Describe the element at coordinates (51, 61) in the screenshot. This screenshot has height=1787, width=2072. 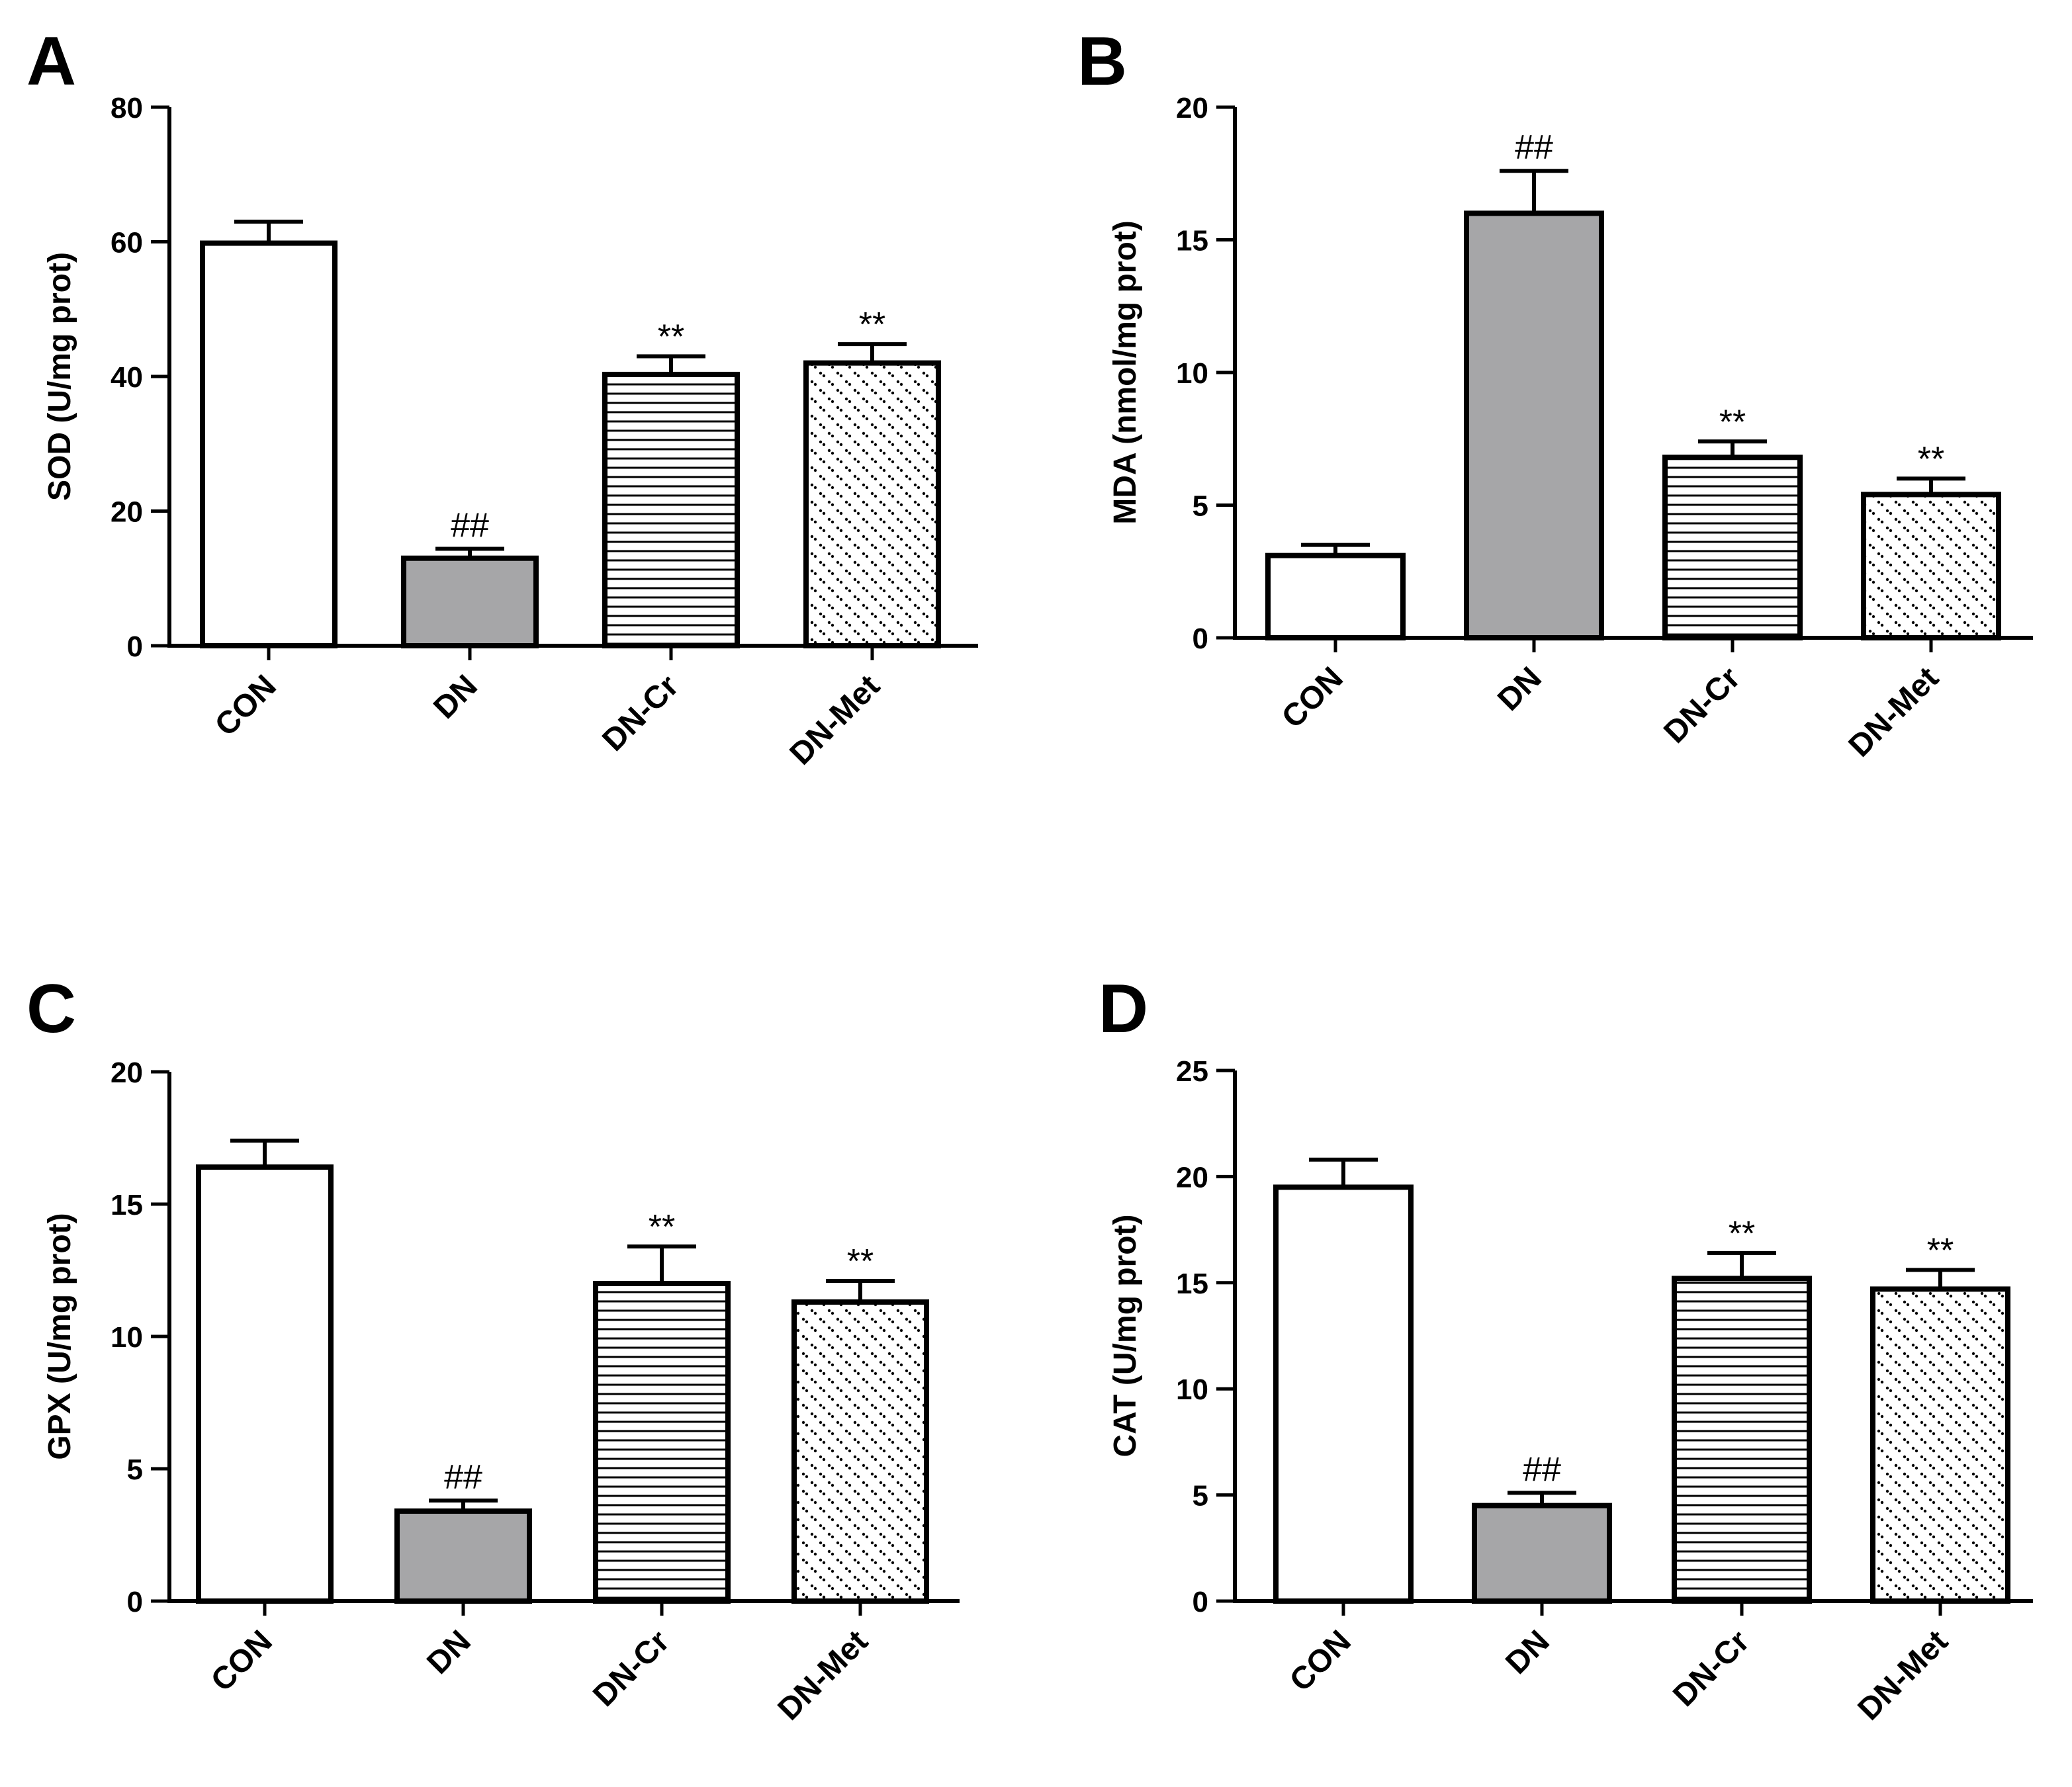
I see `panel-label: A` at that location.